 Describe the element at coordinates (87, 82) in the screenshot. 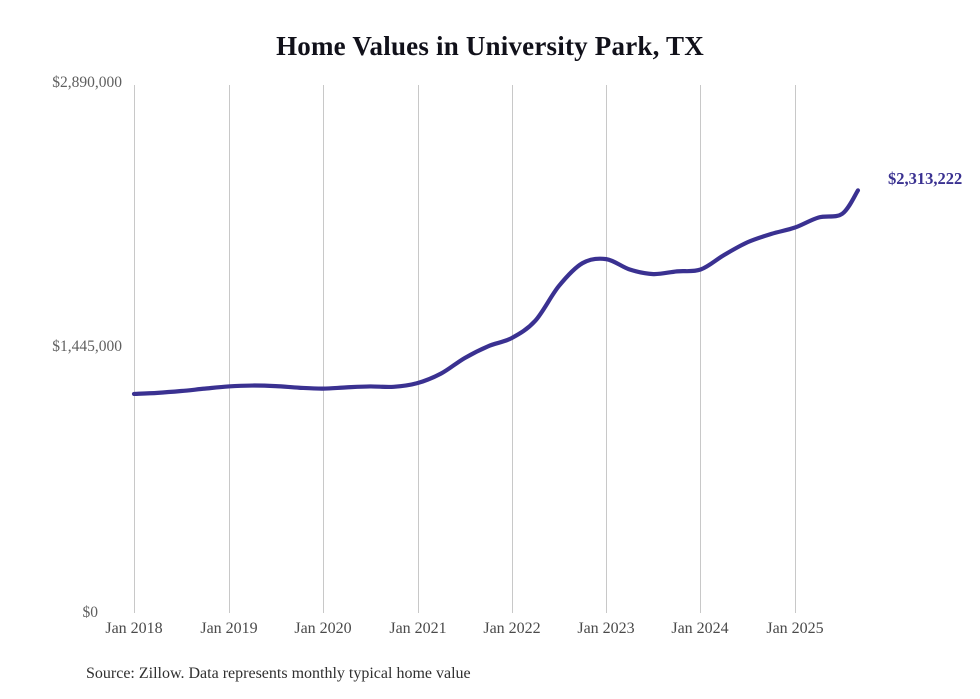

I see `y-axis-tick-label-top: $2,890,000` at that location.